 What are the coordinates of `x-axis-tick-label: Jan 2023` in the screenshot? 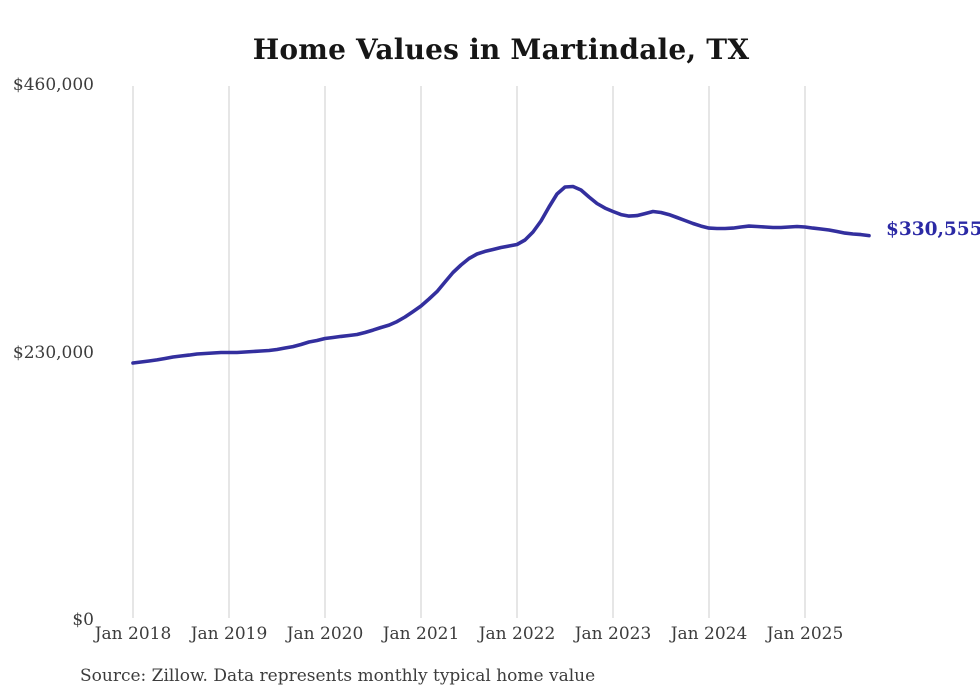 It's located at (613, 634).